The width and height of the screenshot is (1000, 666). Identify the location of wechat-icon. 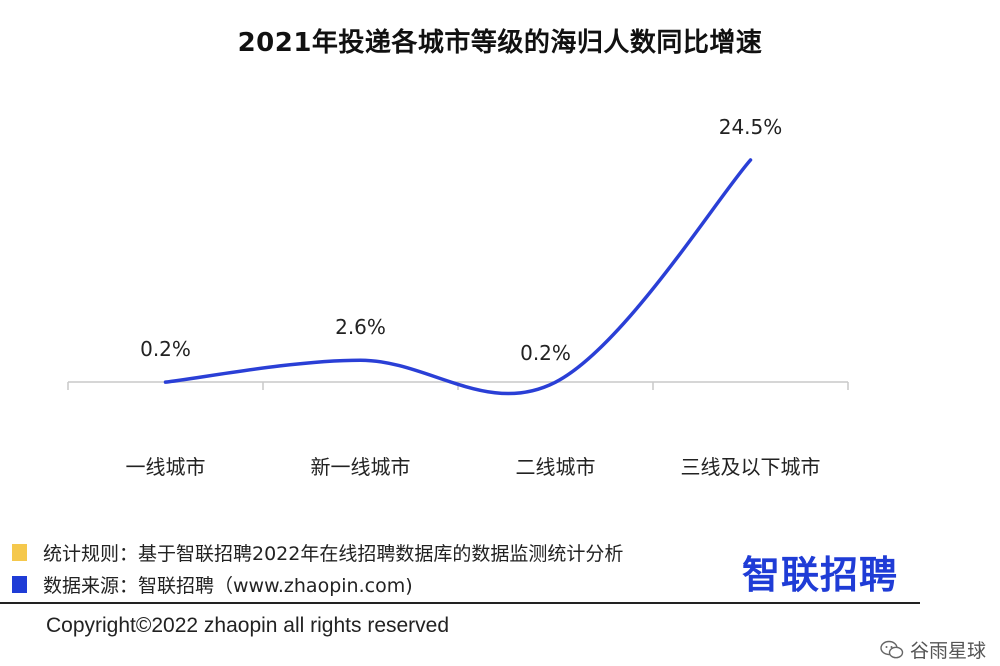
(892, 649).